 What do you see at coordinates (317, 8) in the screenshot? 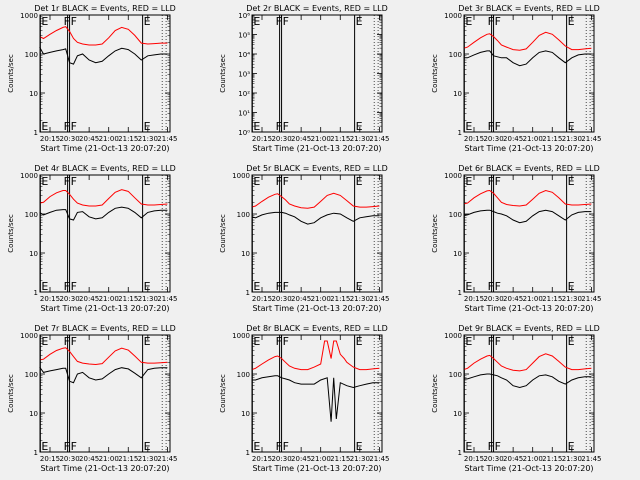
I see `panel-title: Det 2r BLACK = Events, RED = LLD` at bounding box center [317, 8].